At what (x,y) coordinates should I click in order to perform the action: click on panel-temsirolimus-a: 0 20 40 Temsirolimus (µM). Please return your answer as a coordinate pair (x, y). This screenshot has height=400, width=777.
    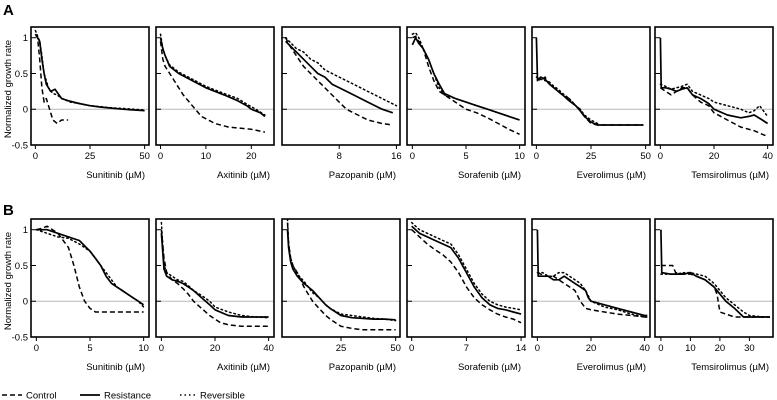
    Looking at the image, I should click on (714, 103).